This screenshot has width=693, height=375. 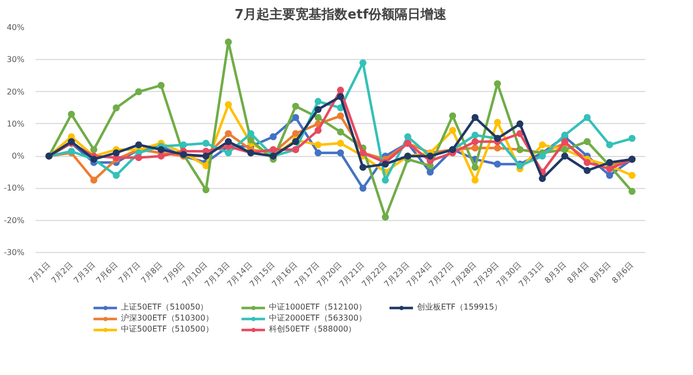 I want to click on x-tick-label: 7月6日, so click(x=107, y=273).